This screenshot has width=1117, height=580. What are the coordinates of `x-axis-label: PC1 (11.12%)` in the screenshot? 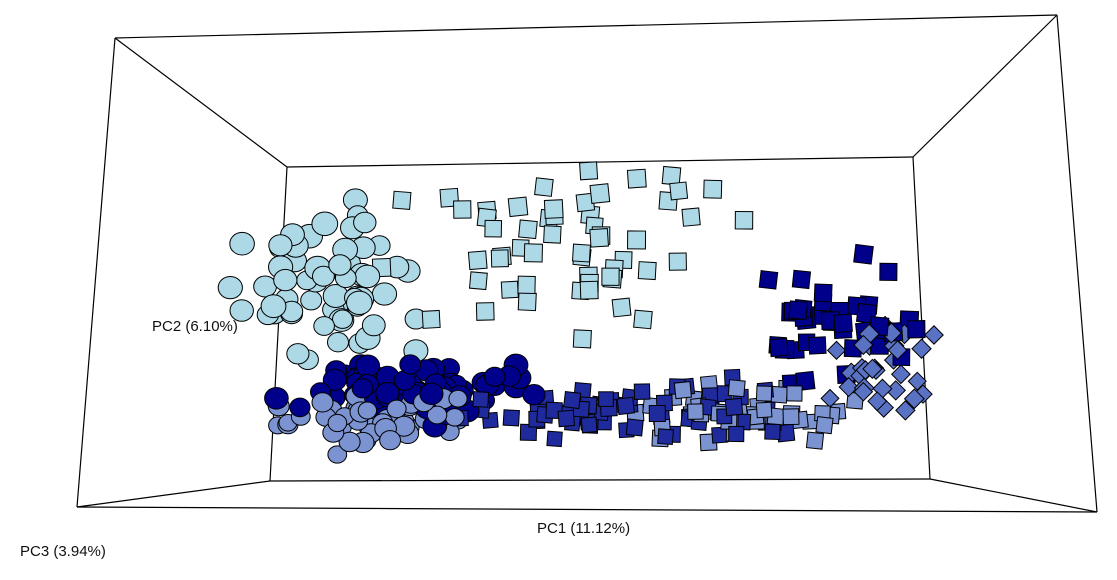 It's located at (584, 528).